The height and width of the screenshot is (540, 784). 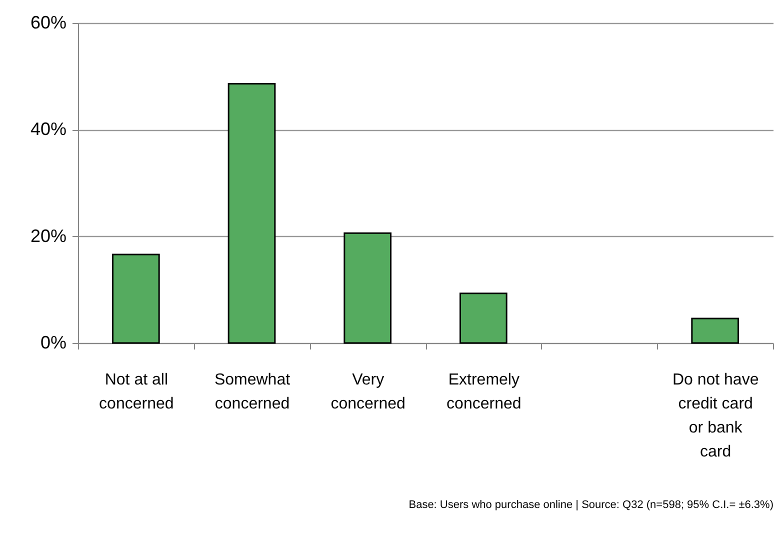 What do you see at coordinates (53, 342) in the screenshot?
I see `y-tick-label: 0%` at bounding box center [53, 342].